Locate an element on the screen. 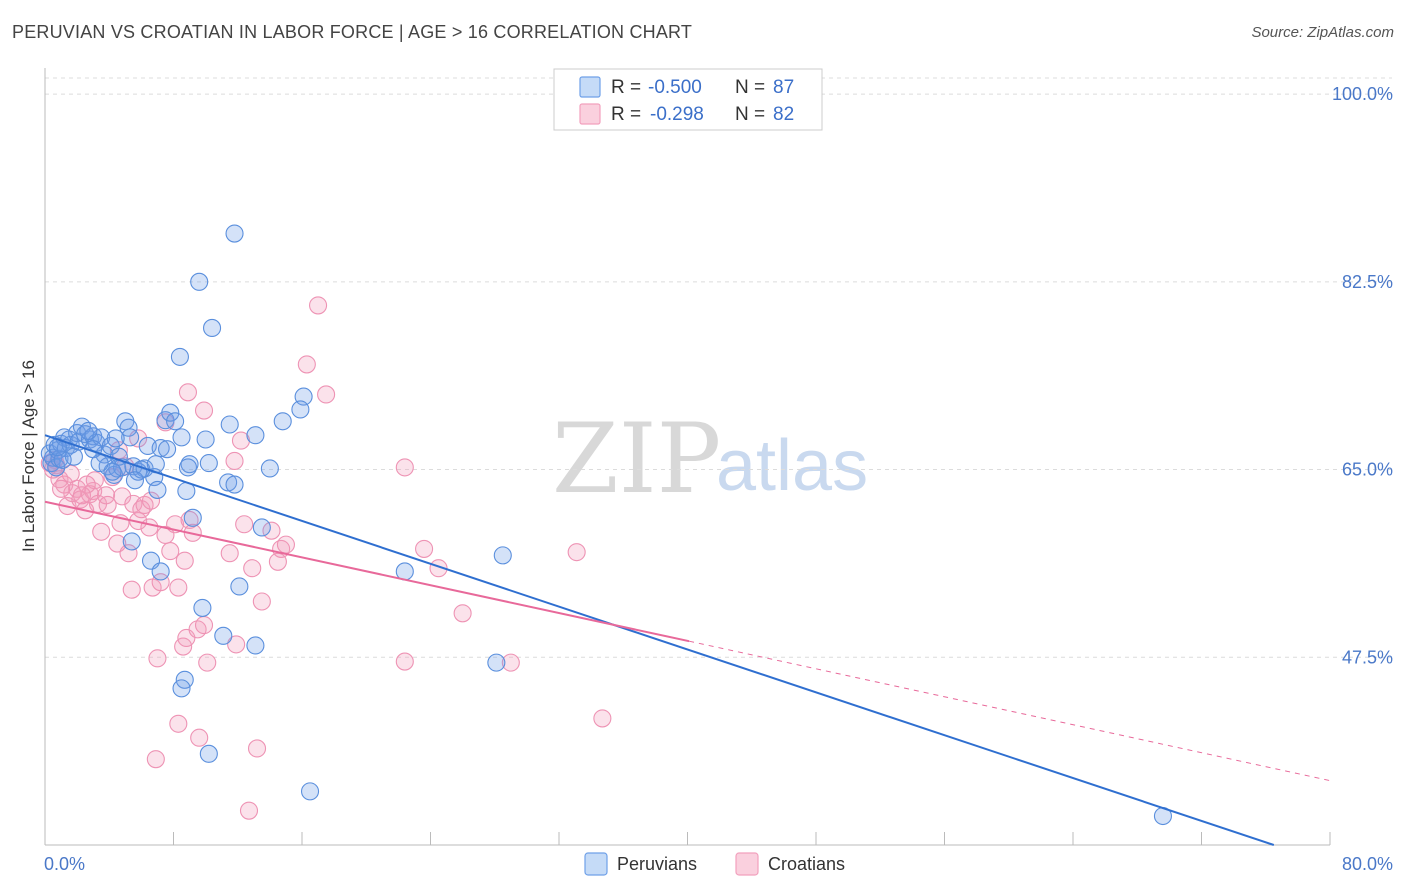  y-tick-label-3: 100.0% is located at coordinates (1362, 94).